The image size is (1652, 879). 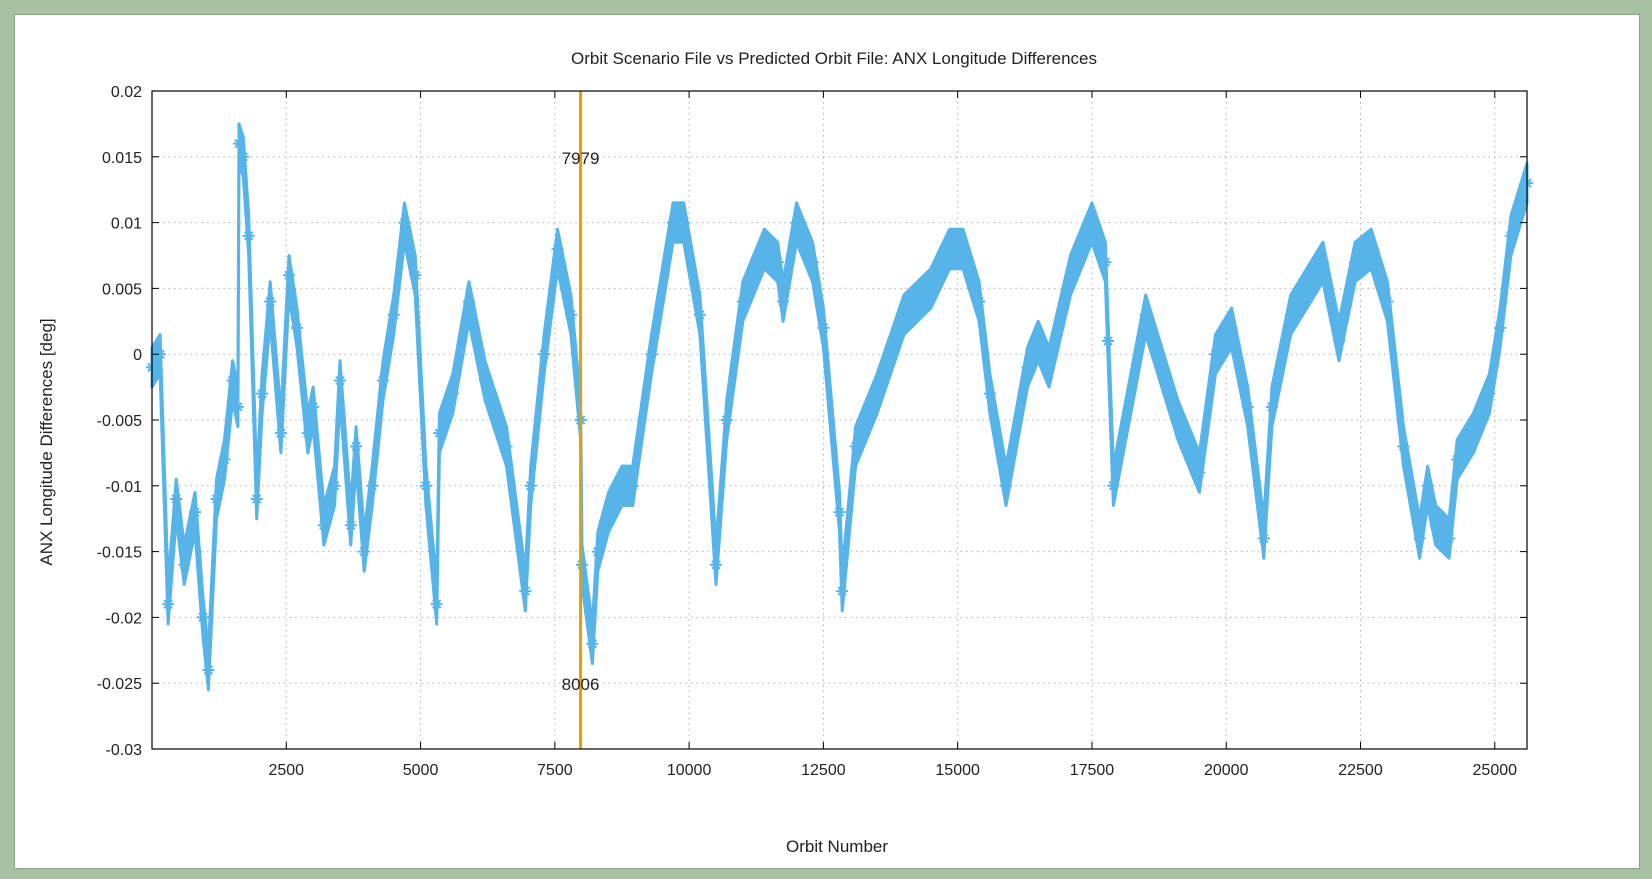 What do you see at coordinates (119, 553) in the screenshot?
I see `y-tick-label: -0.015` at bounding box center [119, 553].